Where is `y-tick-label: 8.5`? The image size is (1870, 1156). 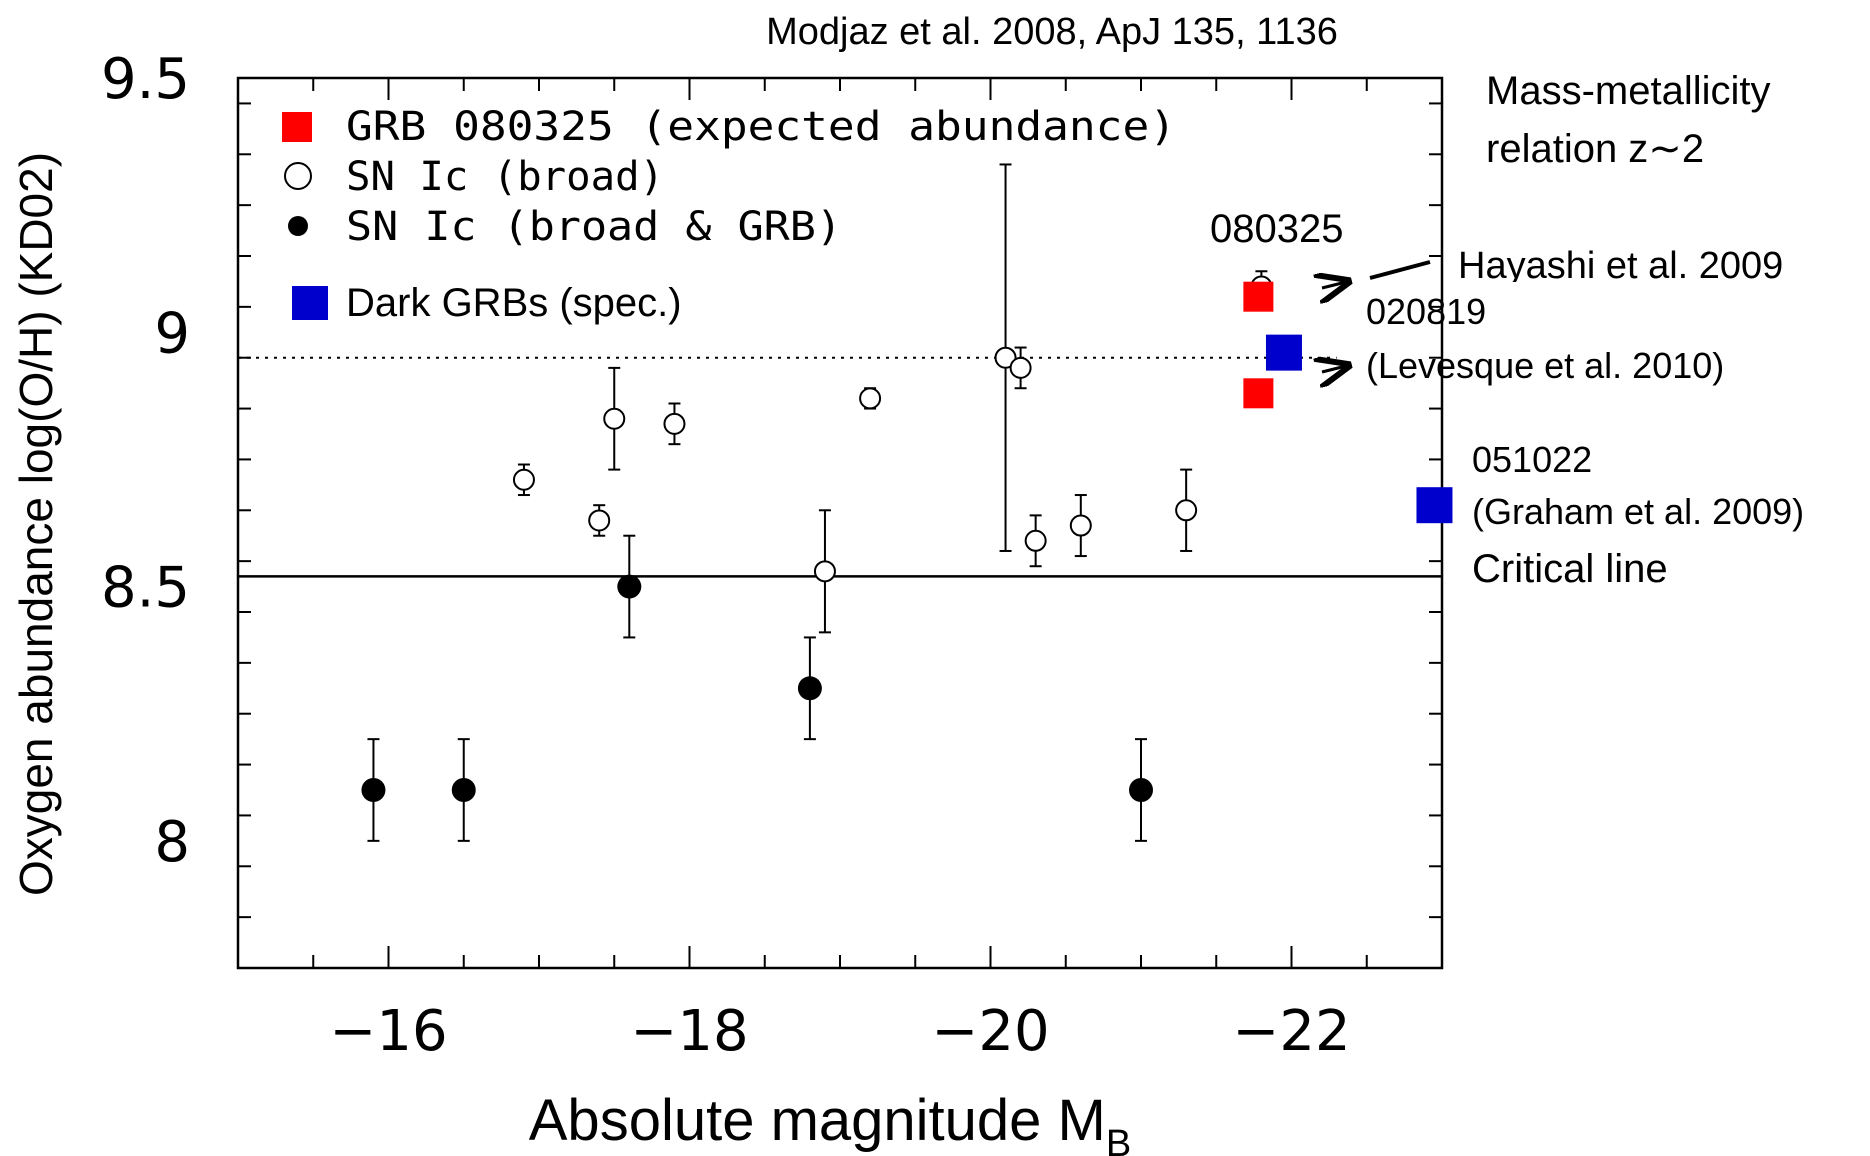 y-tick-label: 8.5 is located at coordinates (145, 588).